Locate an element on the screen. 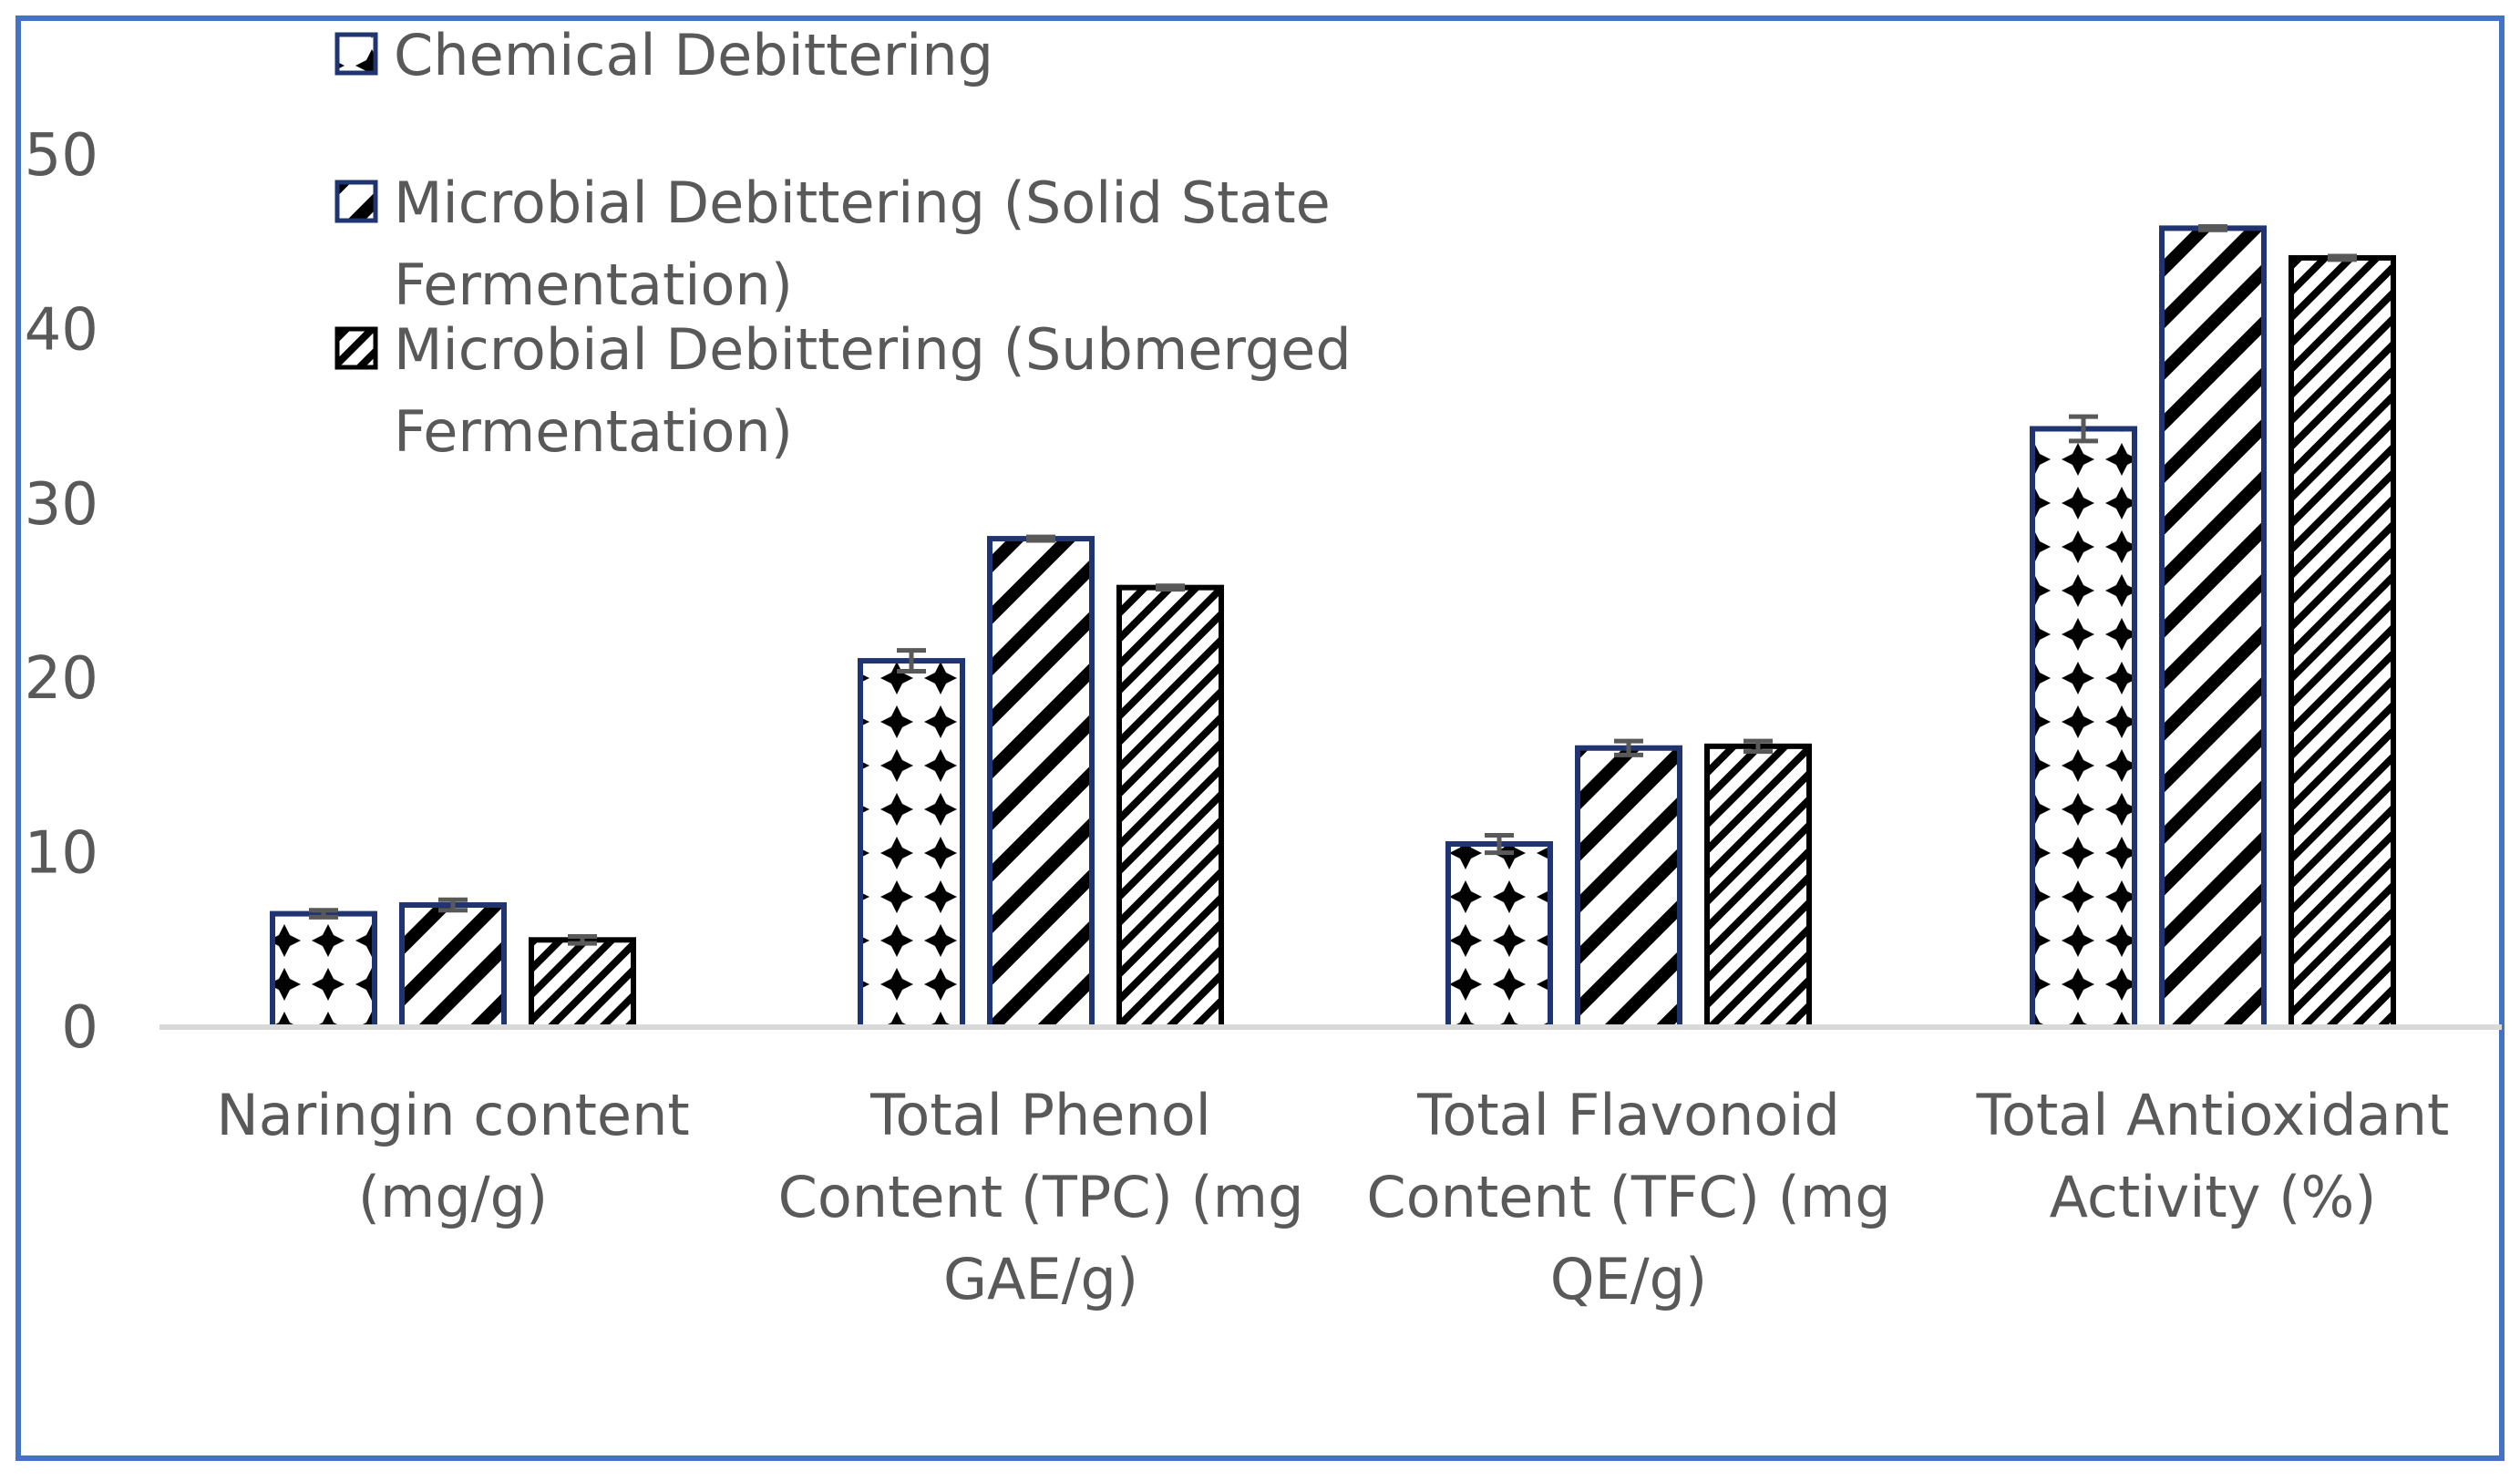 This screenshot has width=2520, height=1481. category-label-line: Total Phenol is located at coordinates (1040, 1115).